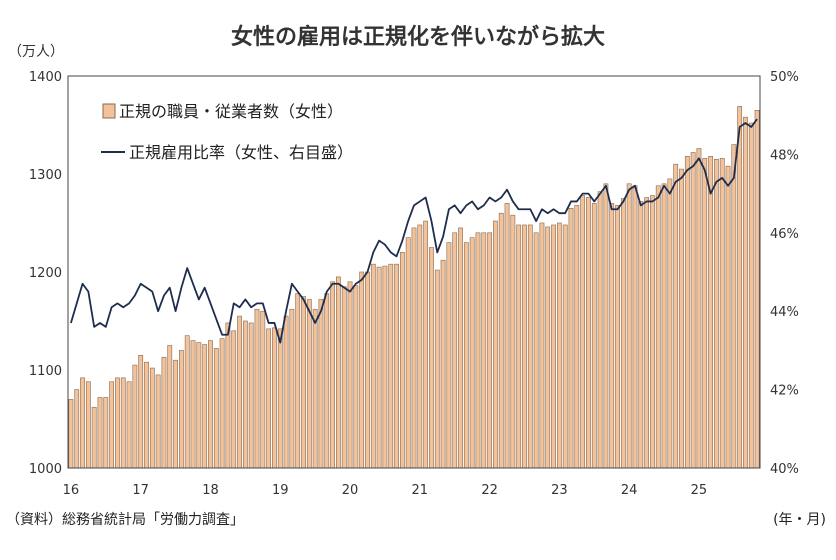 Image resolution: width=836 pixels, height=560 pixels. Describe the element at coordinates (125, 520) in the screenshot. I see `source-note: （資料）総務省統計局「労働力調査」` at that location.